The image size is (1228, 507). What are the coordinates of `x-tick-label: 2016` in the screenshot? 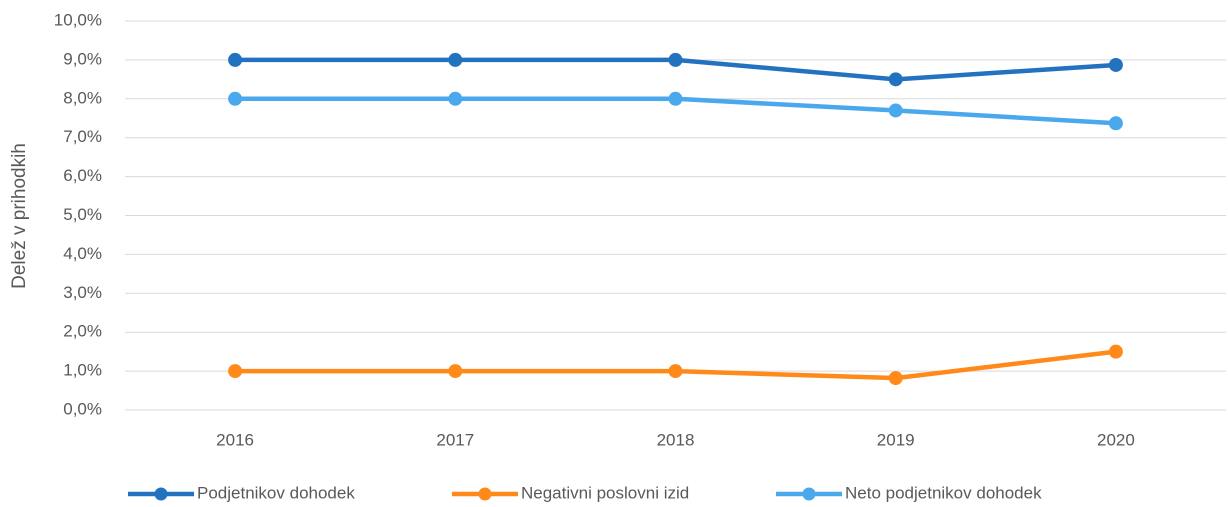 It's located at (235, 439).